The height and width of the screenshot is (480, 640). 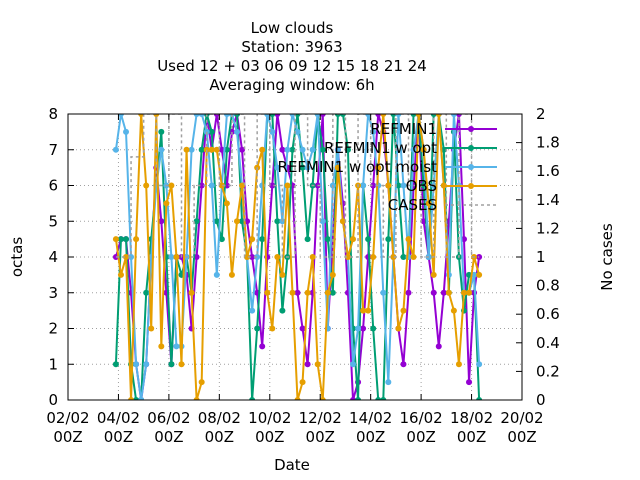 What do you see at coordinates (269, 427) in the screenshot?
I see `x-tick-label: 10/02 00Z` at bounding box center [269, 427].